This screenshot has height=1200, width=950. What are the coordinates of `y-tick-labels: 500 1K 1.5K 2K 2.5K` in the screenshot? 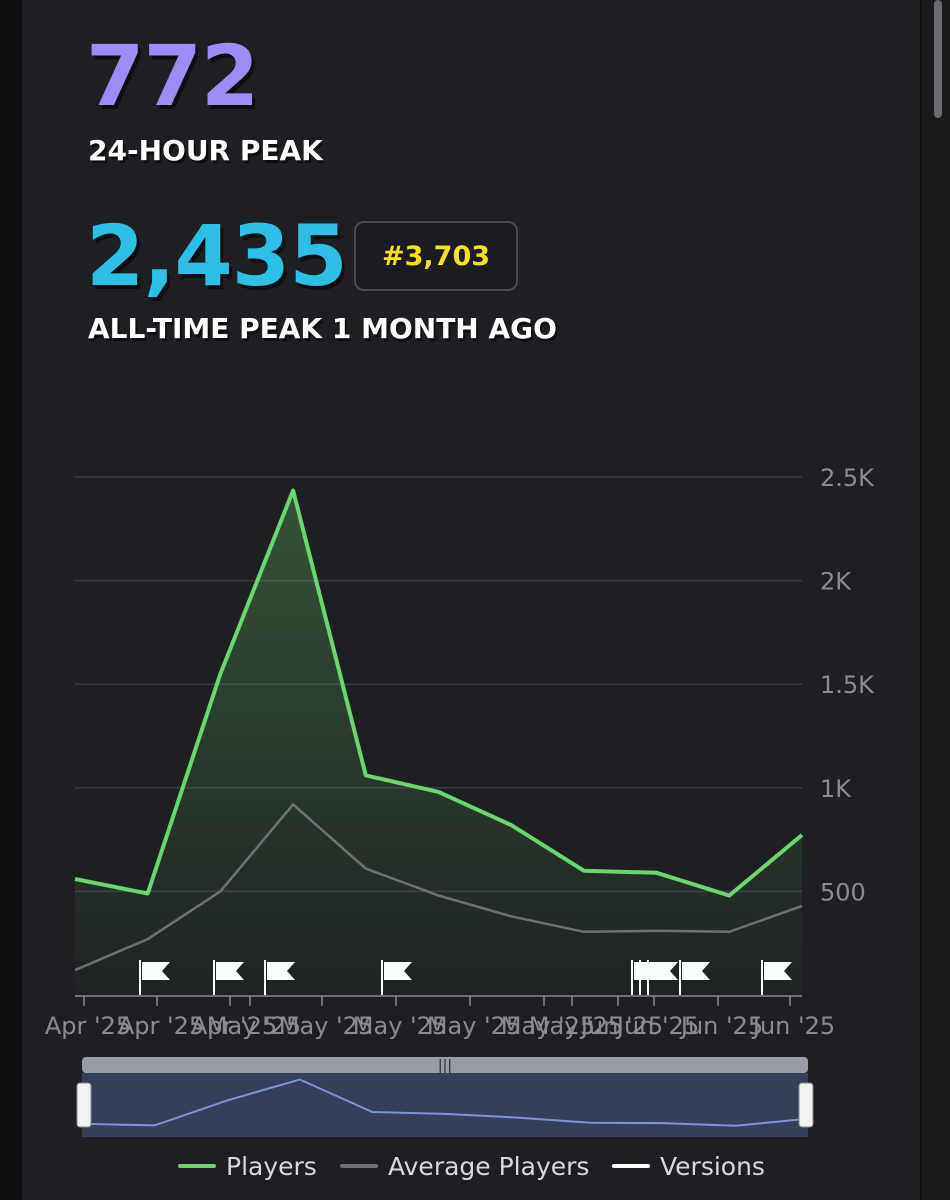 It's located at (847, 685).